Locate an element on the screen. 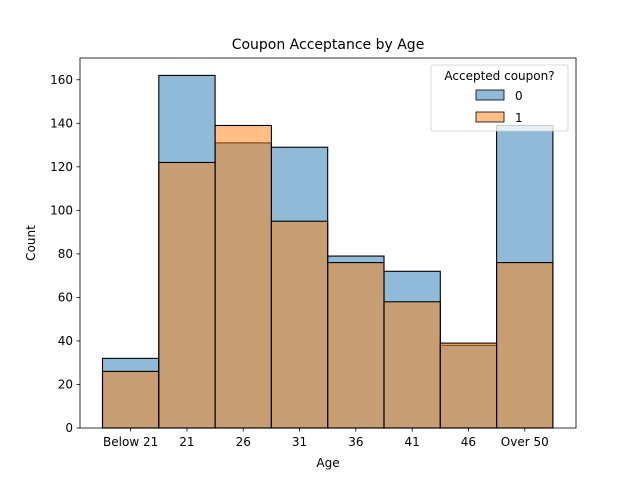 The image size is (640, 480). y-axis: 0 20 40 60 80 100 120 140 160 is located at coordinates (65, 254).